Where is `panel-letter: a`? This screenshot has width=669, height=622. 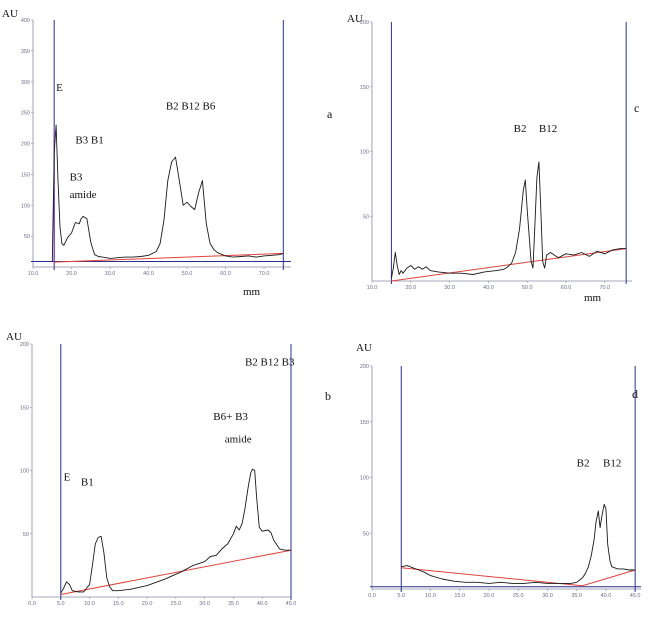
panel-letter: a is located at coordinates (330, 114).